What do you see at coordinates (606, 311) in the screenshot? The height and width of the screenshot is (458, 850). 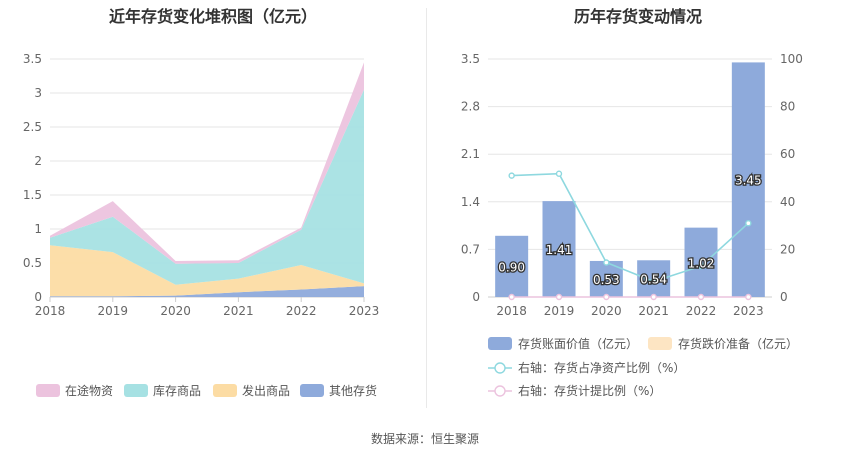 I see `right-x-tick-label: 2020` at bounding box center [606, 311].